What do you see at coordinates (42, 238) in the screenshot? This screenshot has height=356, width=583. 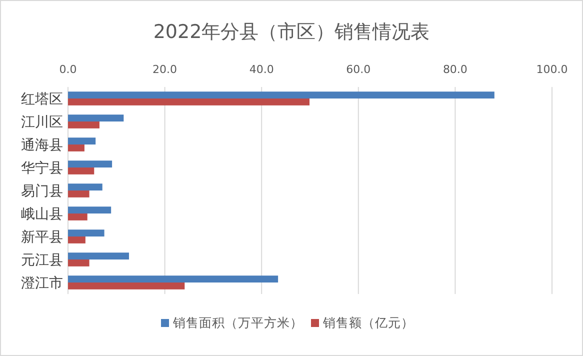 I see `y-tick-label: 新平县` at bounding box center [42, 238].